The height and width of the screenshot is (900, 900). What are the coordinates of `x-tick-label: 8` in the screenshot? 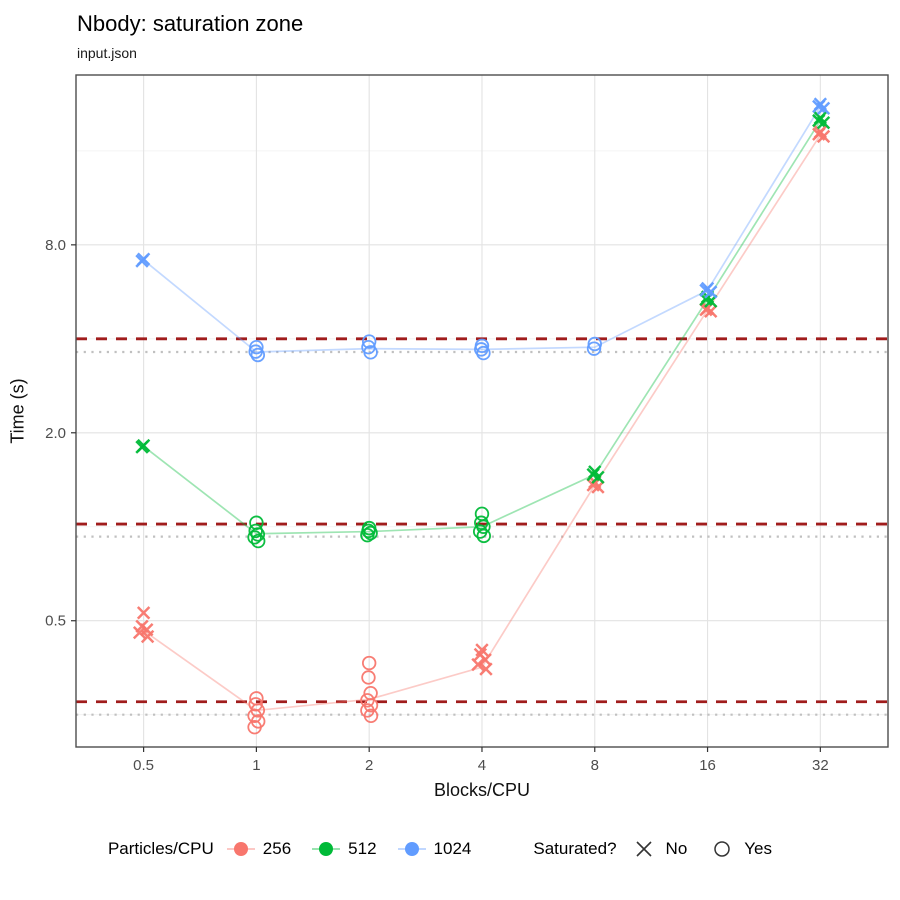 It's located at (595, 765).